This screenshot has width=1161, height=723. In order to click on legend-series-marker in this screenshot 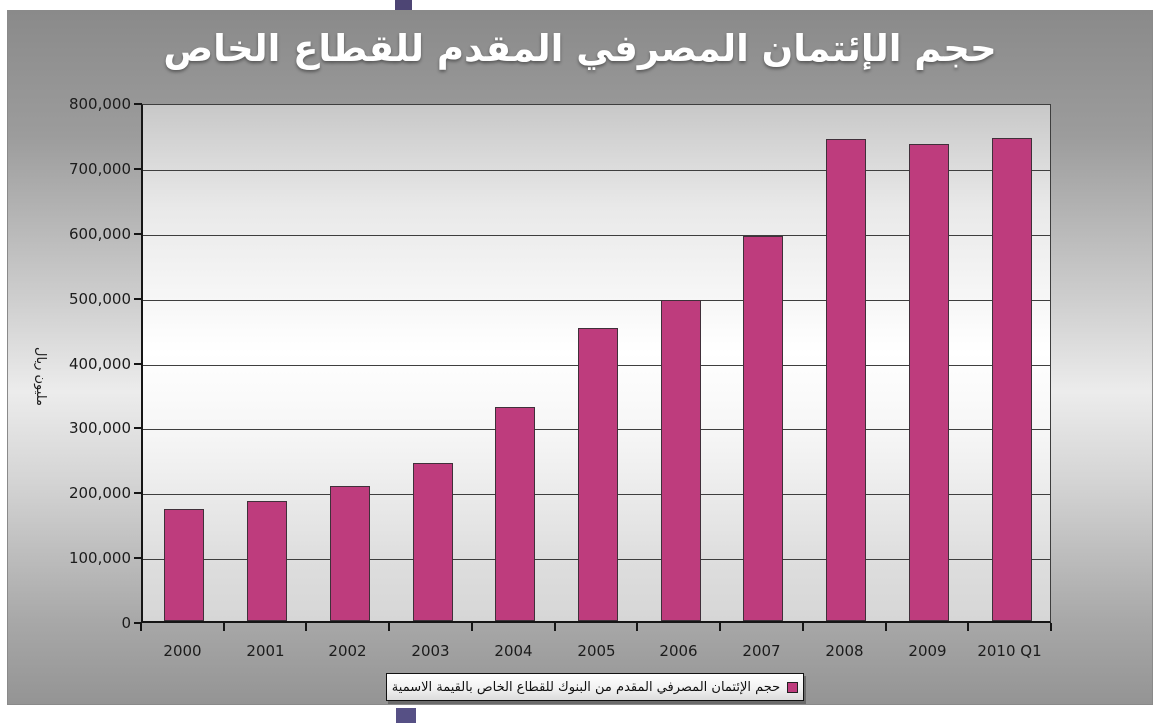, I will do `click(793, 687)`.